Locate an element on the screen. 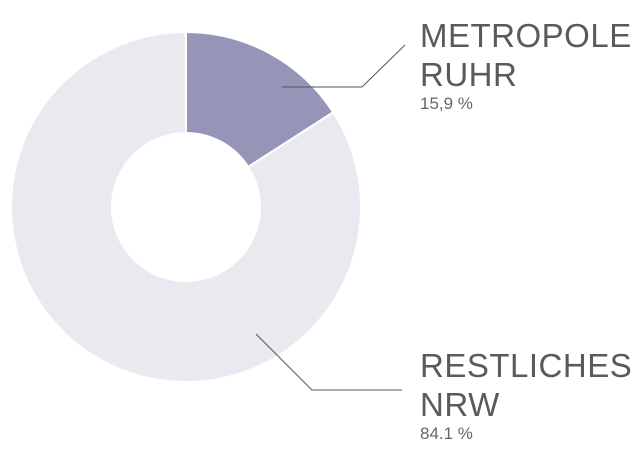  slice-label: METROPOLE RUHR is located at coordinates (526, 55).